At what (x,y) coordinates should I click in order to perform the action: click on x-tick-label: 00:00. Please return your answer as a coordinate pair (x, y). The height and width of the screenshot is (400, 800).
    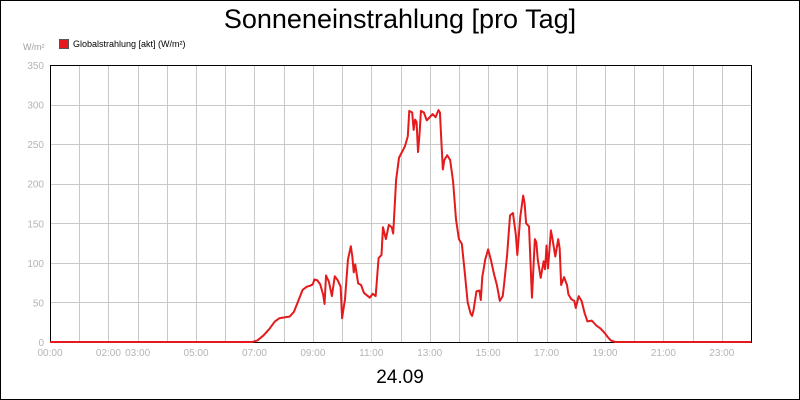
    Looking at the image, I should click on (49, 353).